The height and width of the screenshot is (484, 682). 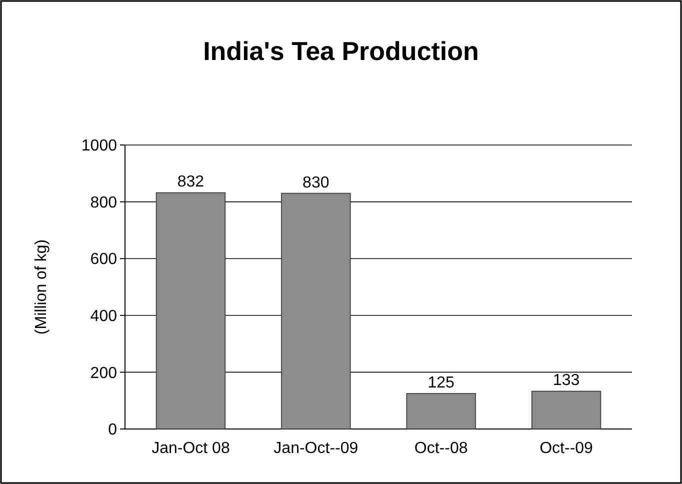 I want to click on y-tick-label: 800, so click(x=104, y=203).